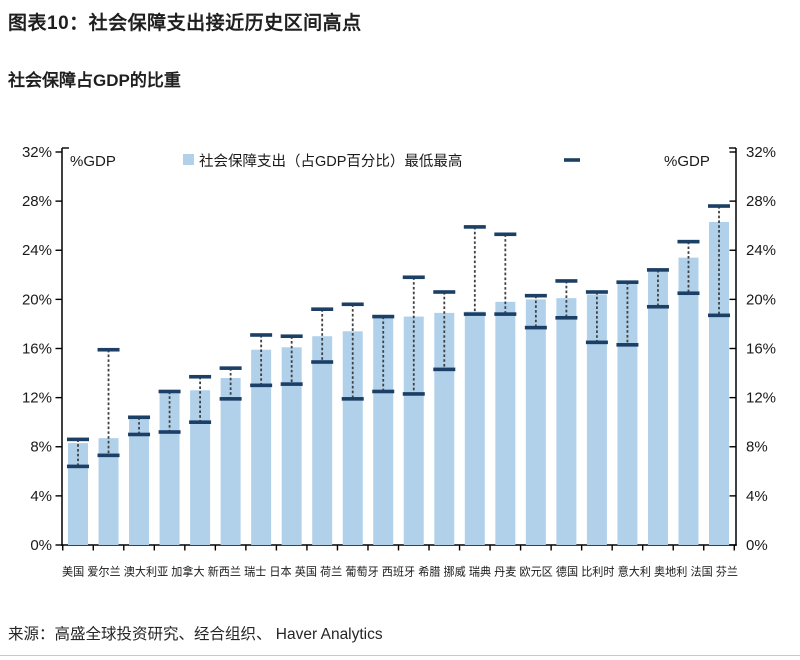 This screenshot has width=800, height=660. I want to click on max-cap-switzerland, so click(230, 368).